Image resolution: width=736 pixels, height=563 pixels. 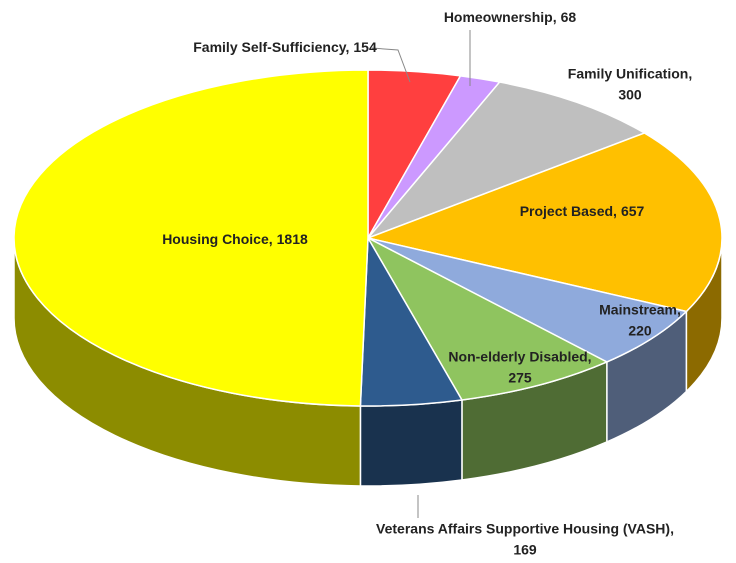 I want to click on category-label: Project Based,, so click(x=568, y=211).